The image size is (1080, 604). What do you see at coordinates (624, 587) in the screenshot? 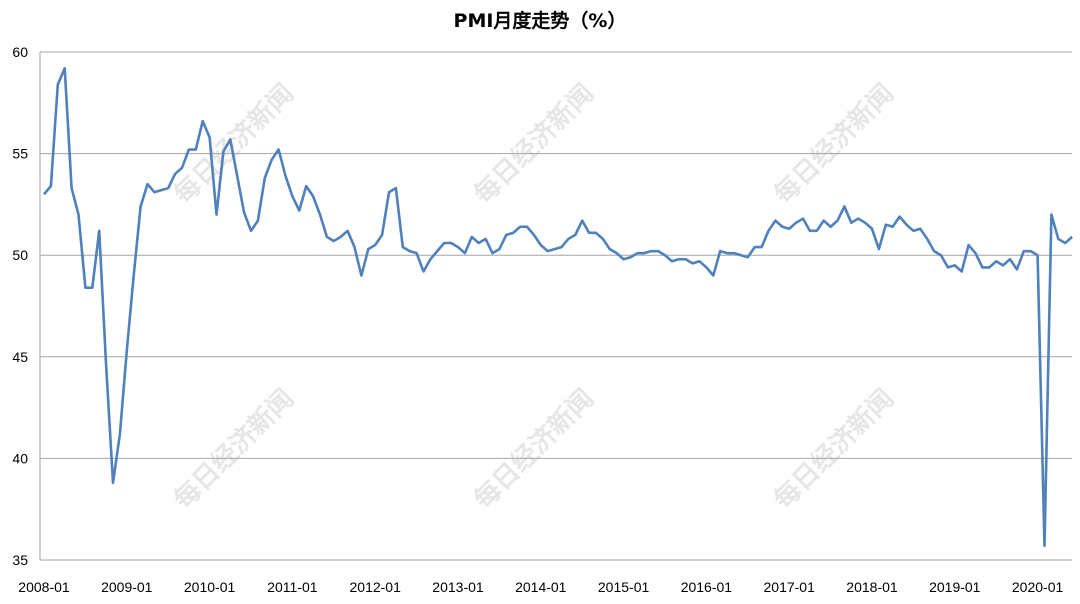
I see `x-tick-label: 2015-01` at bounding box center [624, 587].